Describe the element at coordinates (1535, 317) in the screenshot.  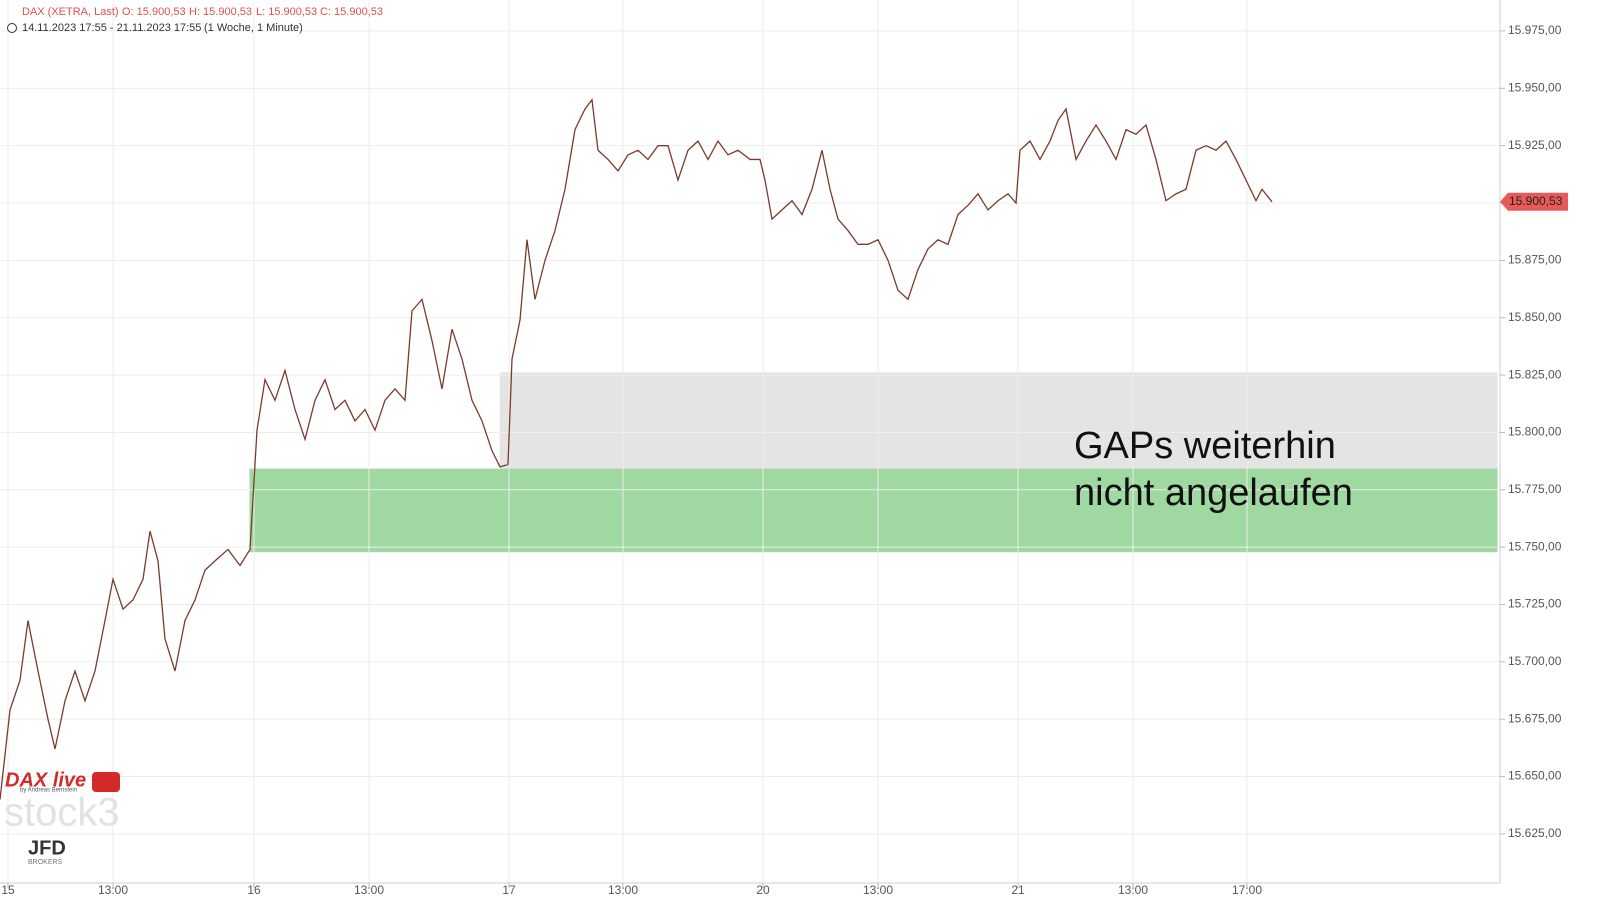
I see `y-tick-label: 15.850,00` at that location.